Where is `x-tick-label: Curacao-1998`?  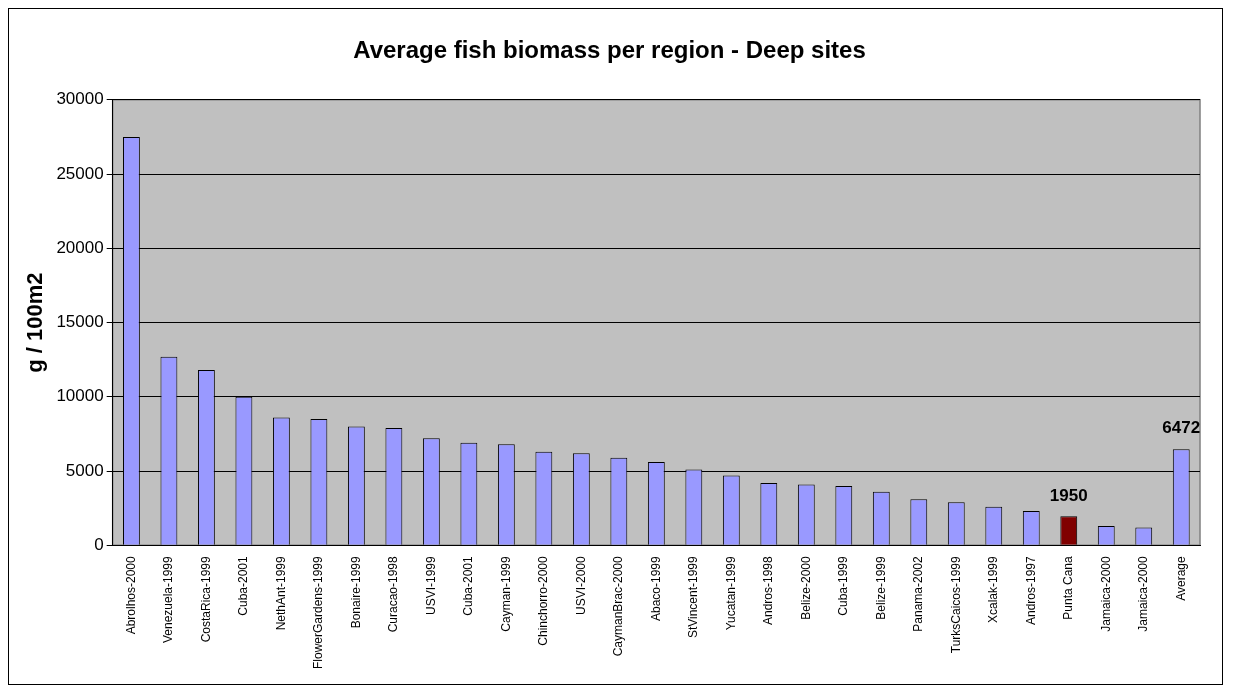 x-tick-label: Curacao-1998 is located at coordinates (393, 594).